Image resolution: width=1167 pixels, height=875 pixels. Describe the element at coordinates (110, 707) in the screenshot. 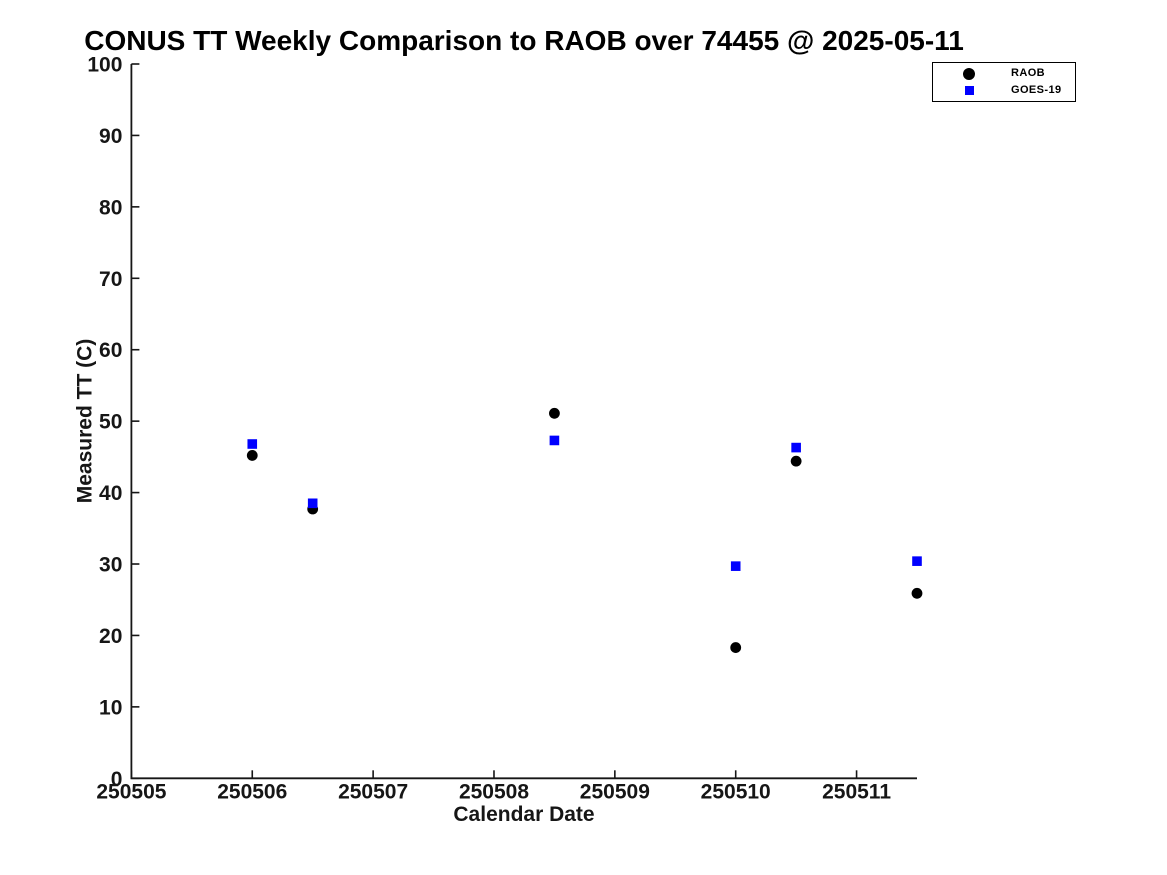

I see `y-tick-label: 10` at that location.